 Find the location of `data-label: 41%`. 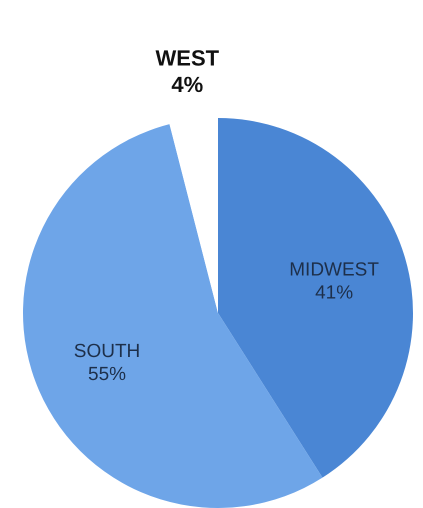

data-label: 41% is located at coordinates (334, 293).